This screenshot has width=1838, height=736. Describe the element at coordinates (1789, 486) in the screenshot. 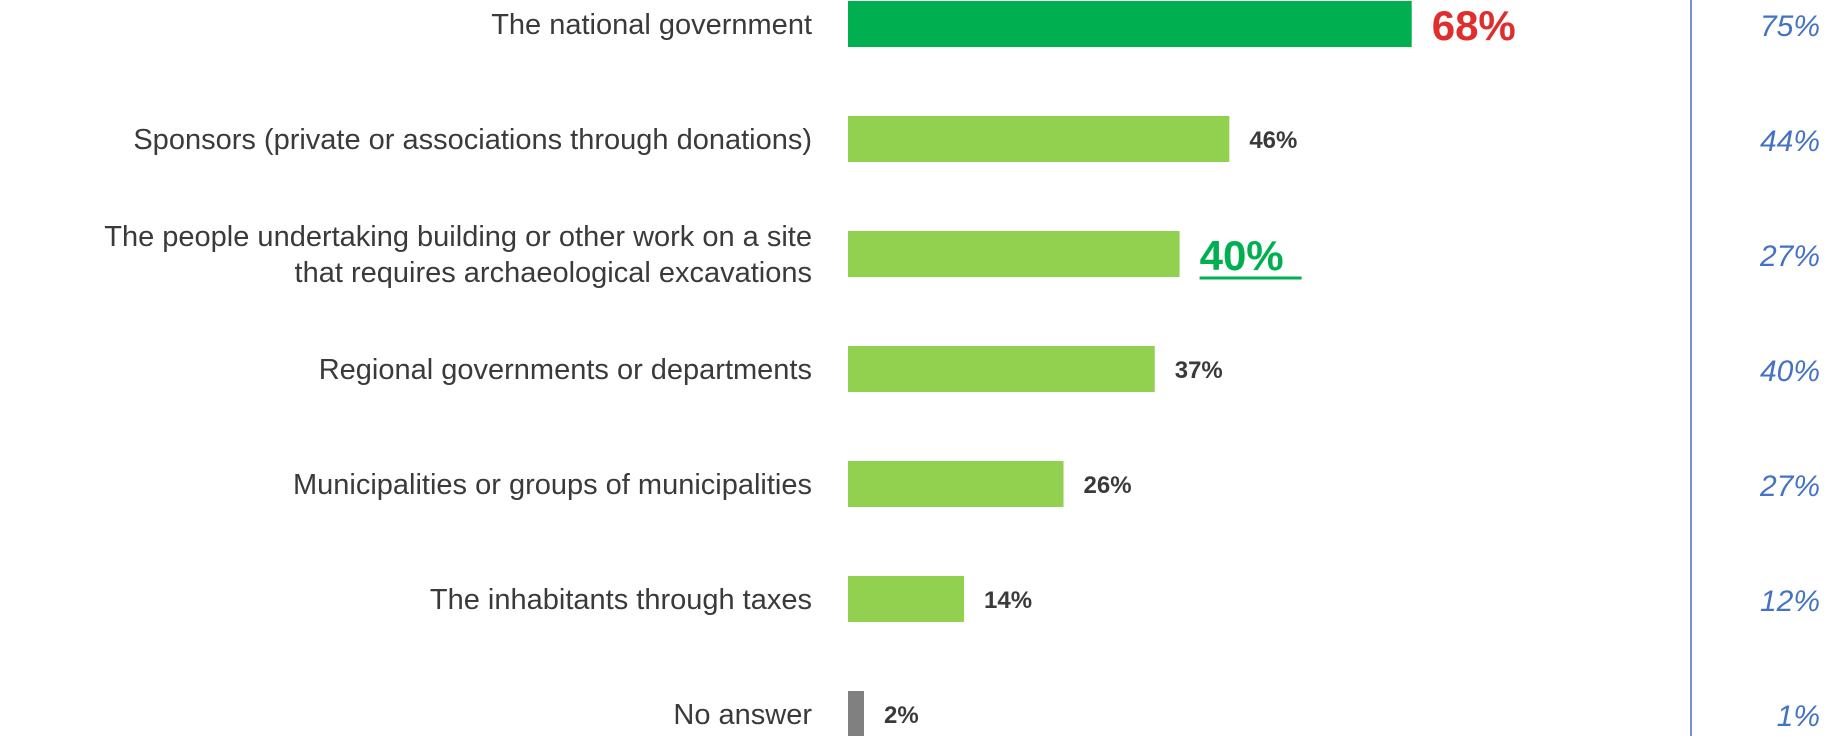

I see `comparison-label-5: 27%` at that location.